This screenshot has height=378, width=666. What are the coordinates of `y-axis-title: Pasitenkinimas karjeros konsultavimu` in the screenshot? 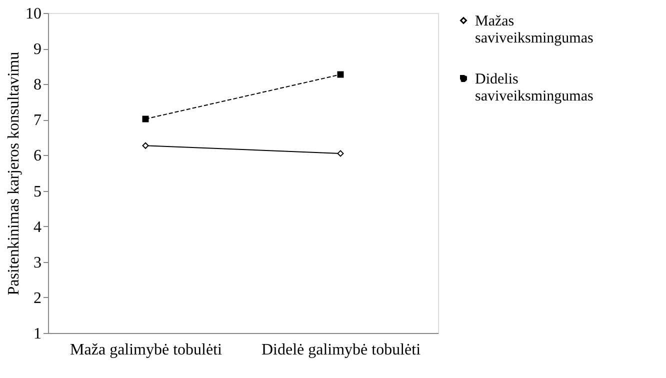 It's located at (14, 174).